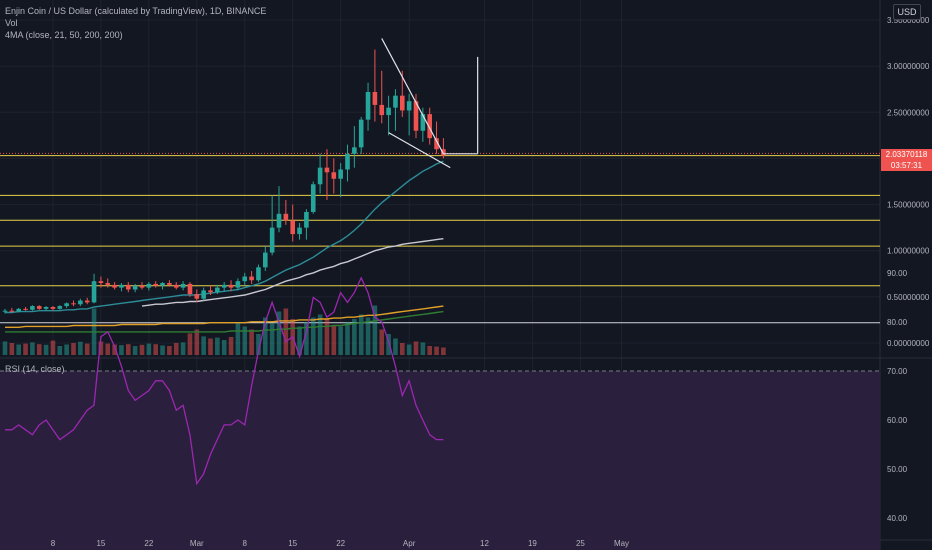 The image size is (932, 550). I want to click on time-tick-label: Apr, so click(409, 543).